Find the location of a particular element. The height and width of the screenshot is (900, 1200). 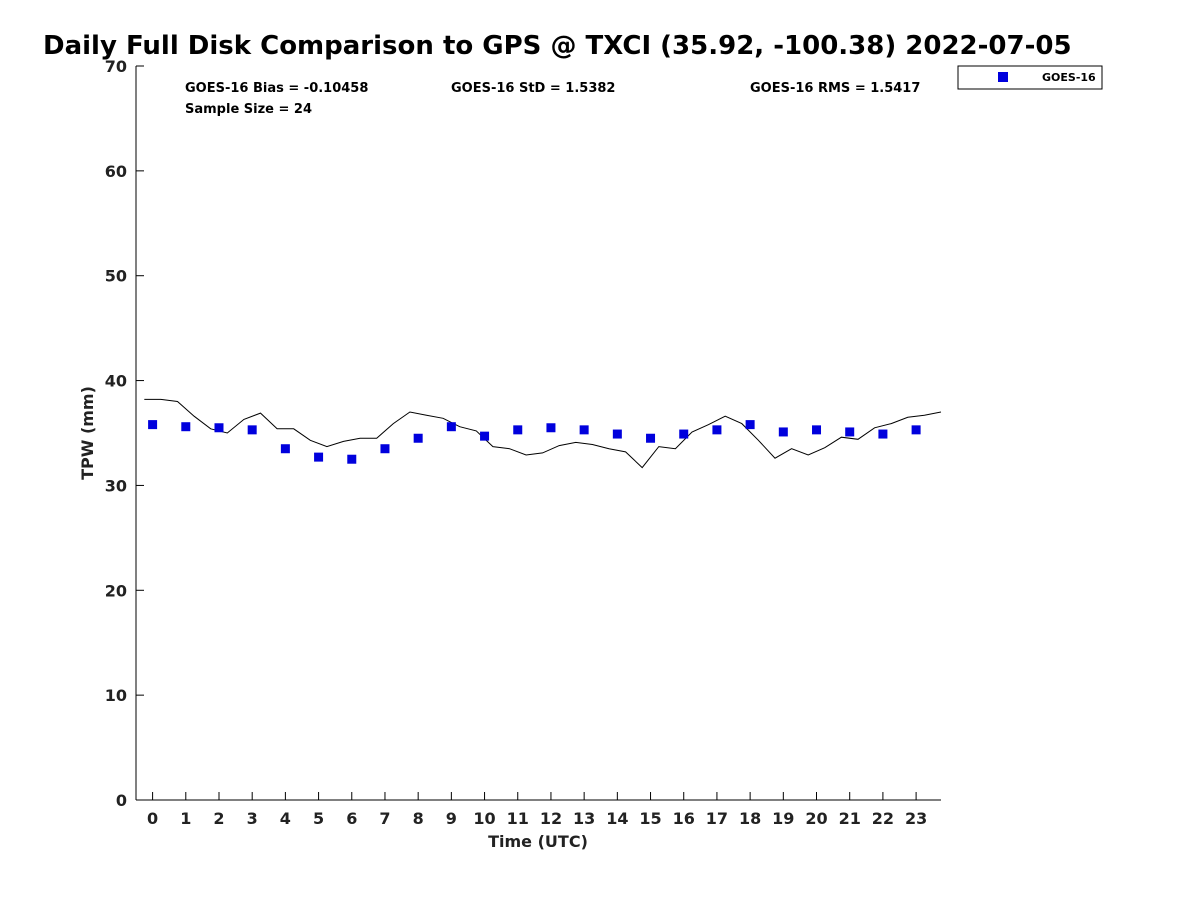

goes16-scatter-series is located at coordinates (534, 442).